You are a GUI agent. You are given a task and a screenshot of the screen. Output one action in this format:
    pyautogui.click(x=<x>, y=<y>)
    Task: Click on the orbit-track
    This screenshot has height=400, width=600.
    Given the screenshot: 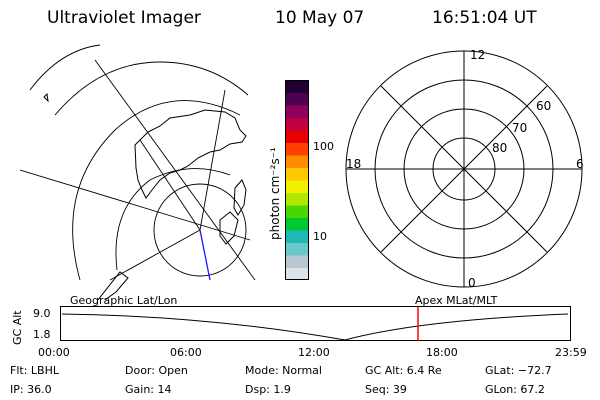 What is the action you would take?
    pyautogui.click(x=205, y=255)
    